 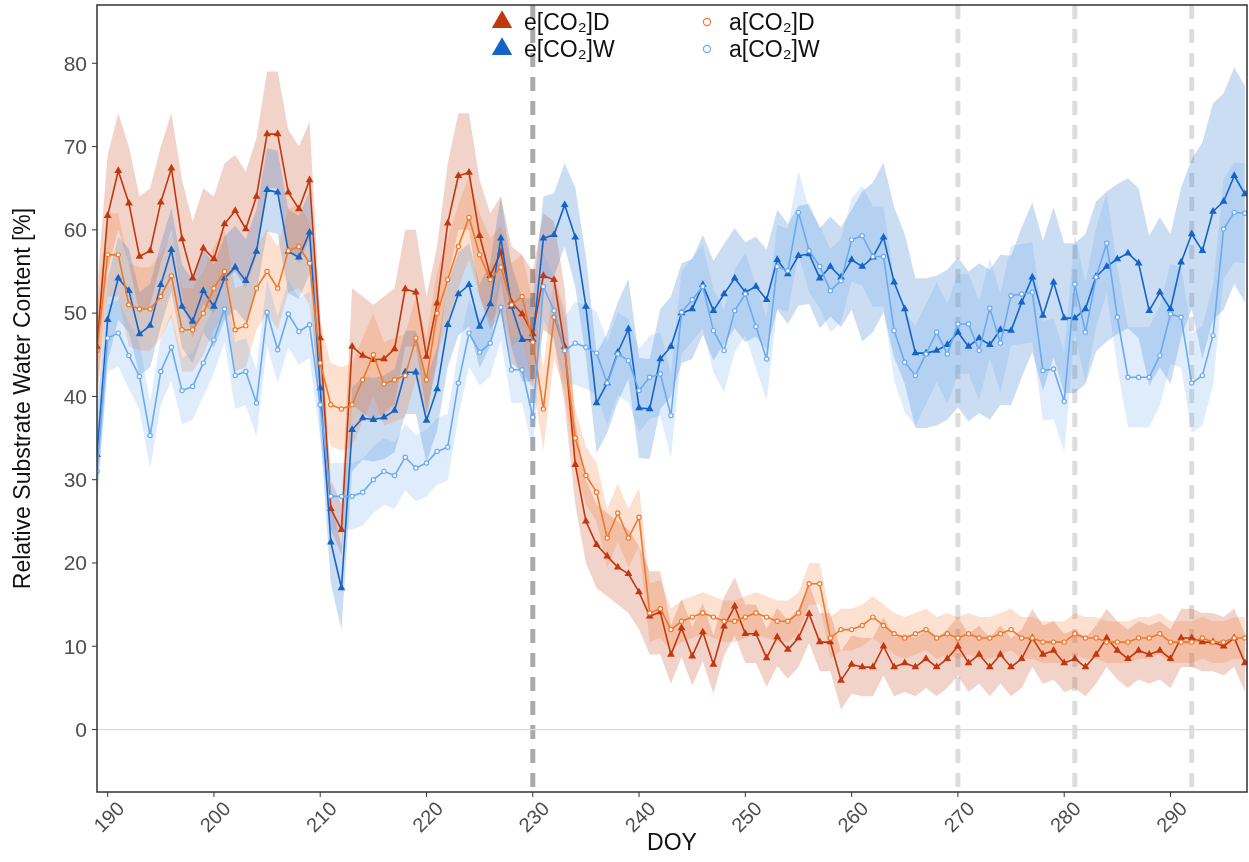 I want to click on legend-label: a[CO₂]D, so click(x=772, y=22).